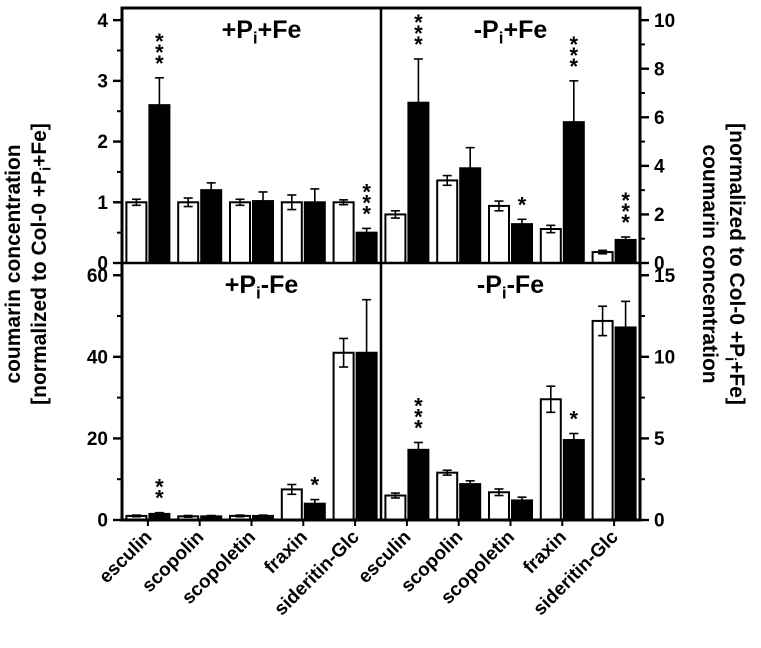 The width and height of the screenshot is (761, 648). I want to click on bar-top-right-fraxin-open, so click(550, 246).